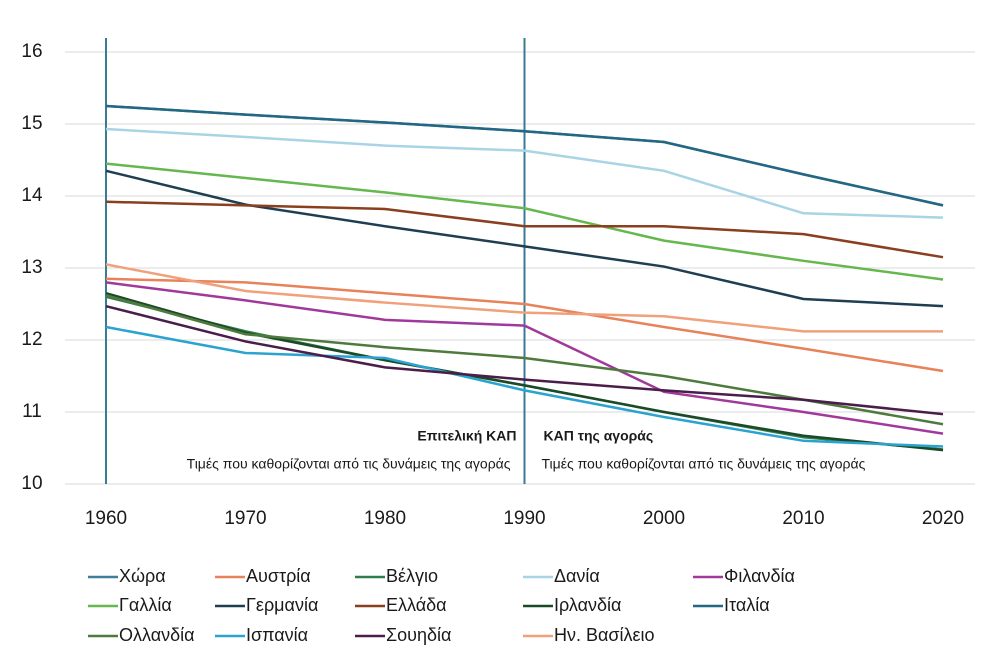 The height and width of the screenshot is (649, 995). I want to click on y-tick-label: 13, so click(31, 267).